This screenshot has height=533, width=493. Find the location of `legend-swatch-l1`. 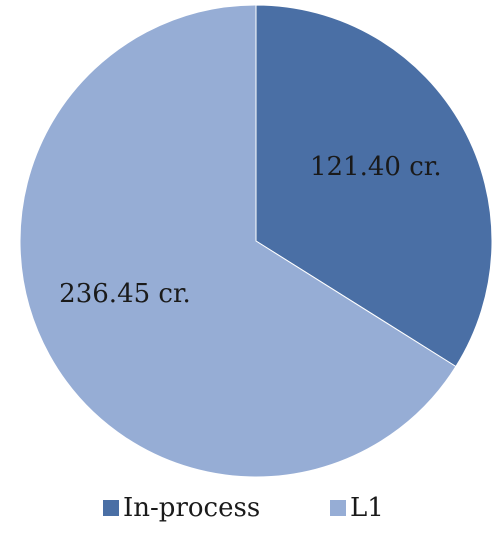

legend-swatch-l1 is located at coordinates (338, 508).